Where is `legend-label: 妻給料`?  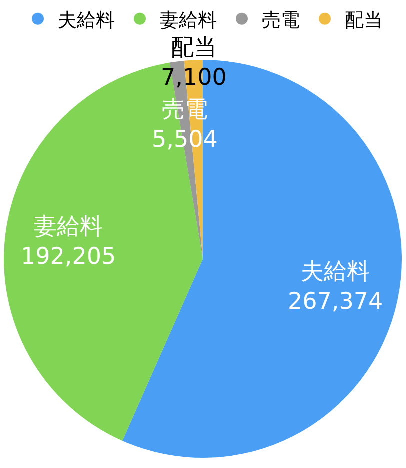 legend-label: 妻給料 is located at coordinates (188, 20).